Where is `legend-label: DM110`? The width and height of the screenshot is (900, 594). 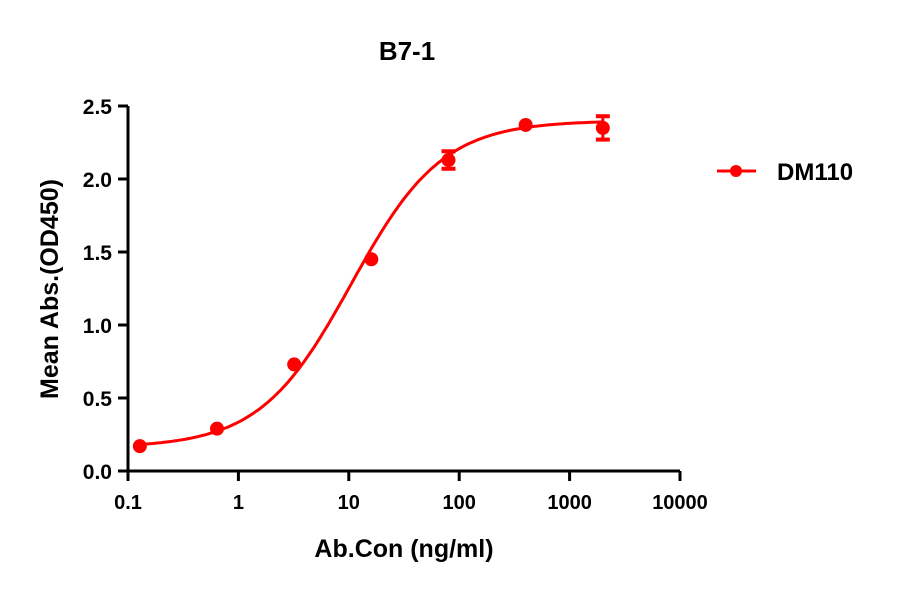
legend-label: DM110 is located at coordinates (815, 172).